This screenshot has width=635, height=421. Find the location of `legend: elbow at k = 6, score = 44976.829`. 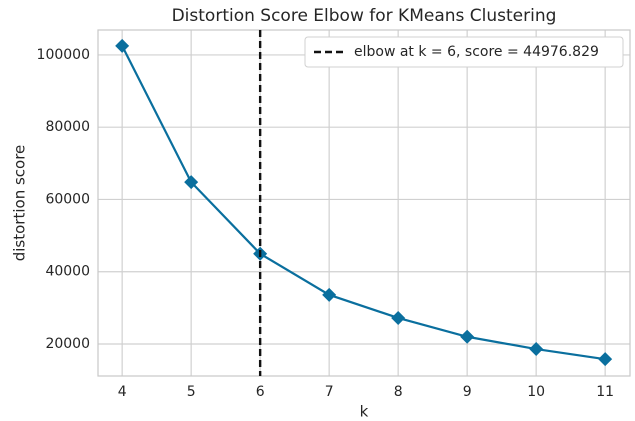

legend: elbow at k = 6, score = 44976.829 is located at coordinates (464, 52).